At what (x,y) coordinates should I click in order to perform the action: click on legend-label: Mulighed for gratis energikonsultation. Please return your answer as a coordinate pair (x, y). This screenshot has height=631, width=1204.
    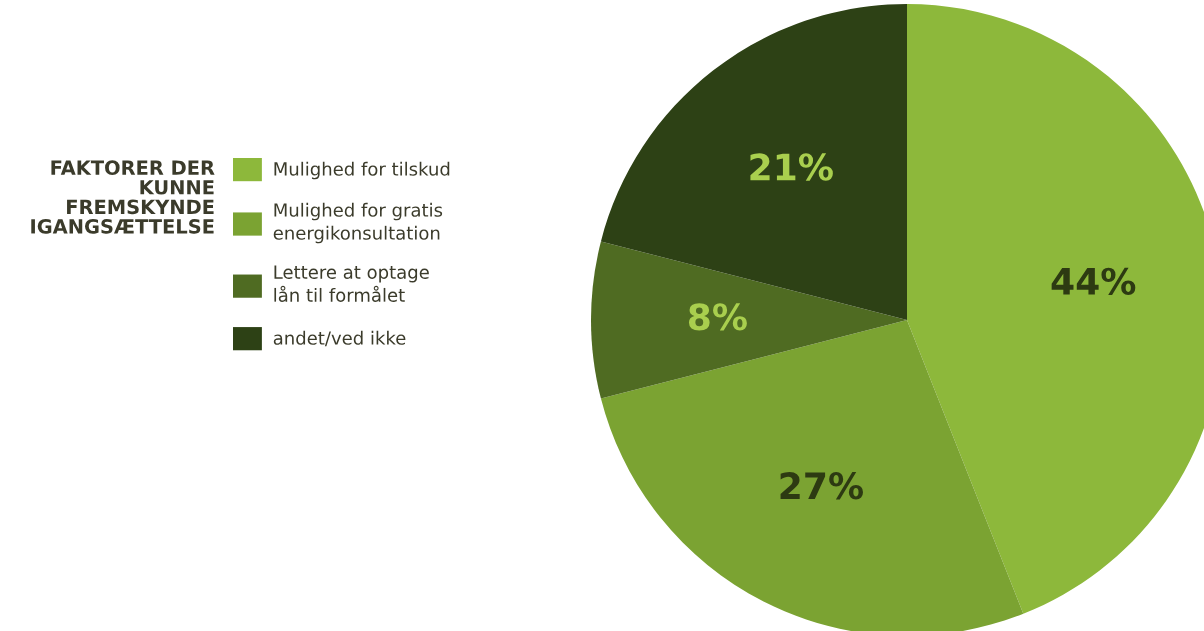
    Looking at the image, I should click on (358, 223).